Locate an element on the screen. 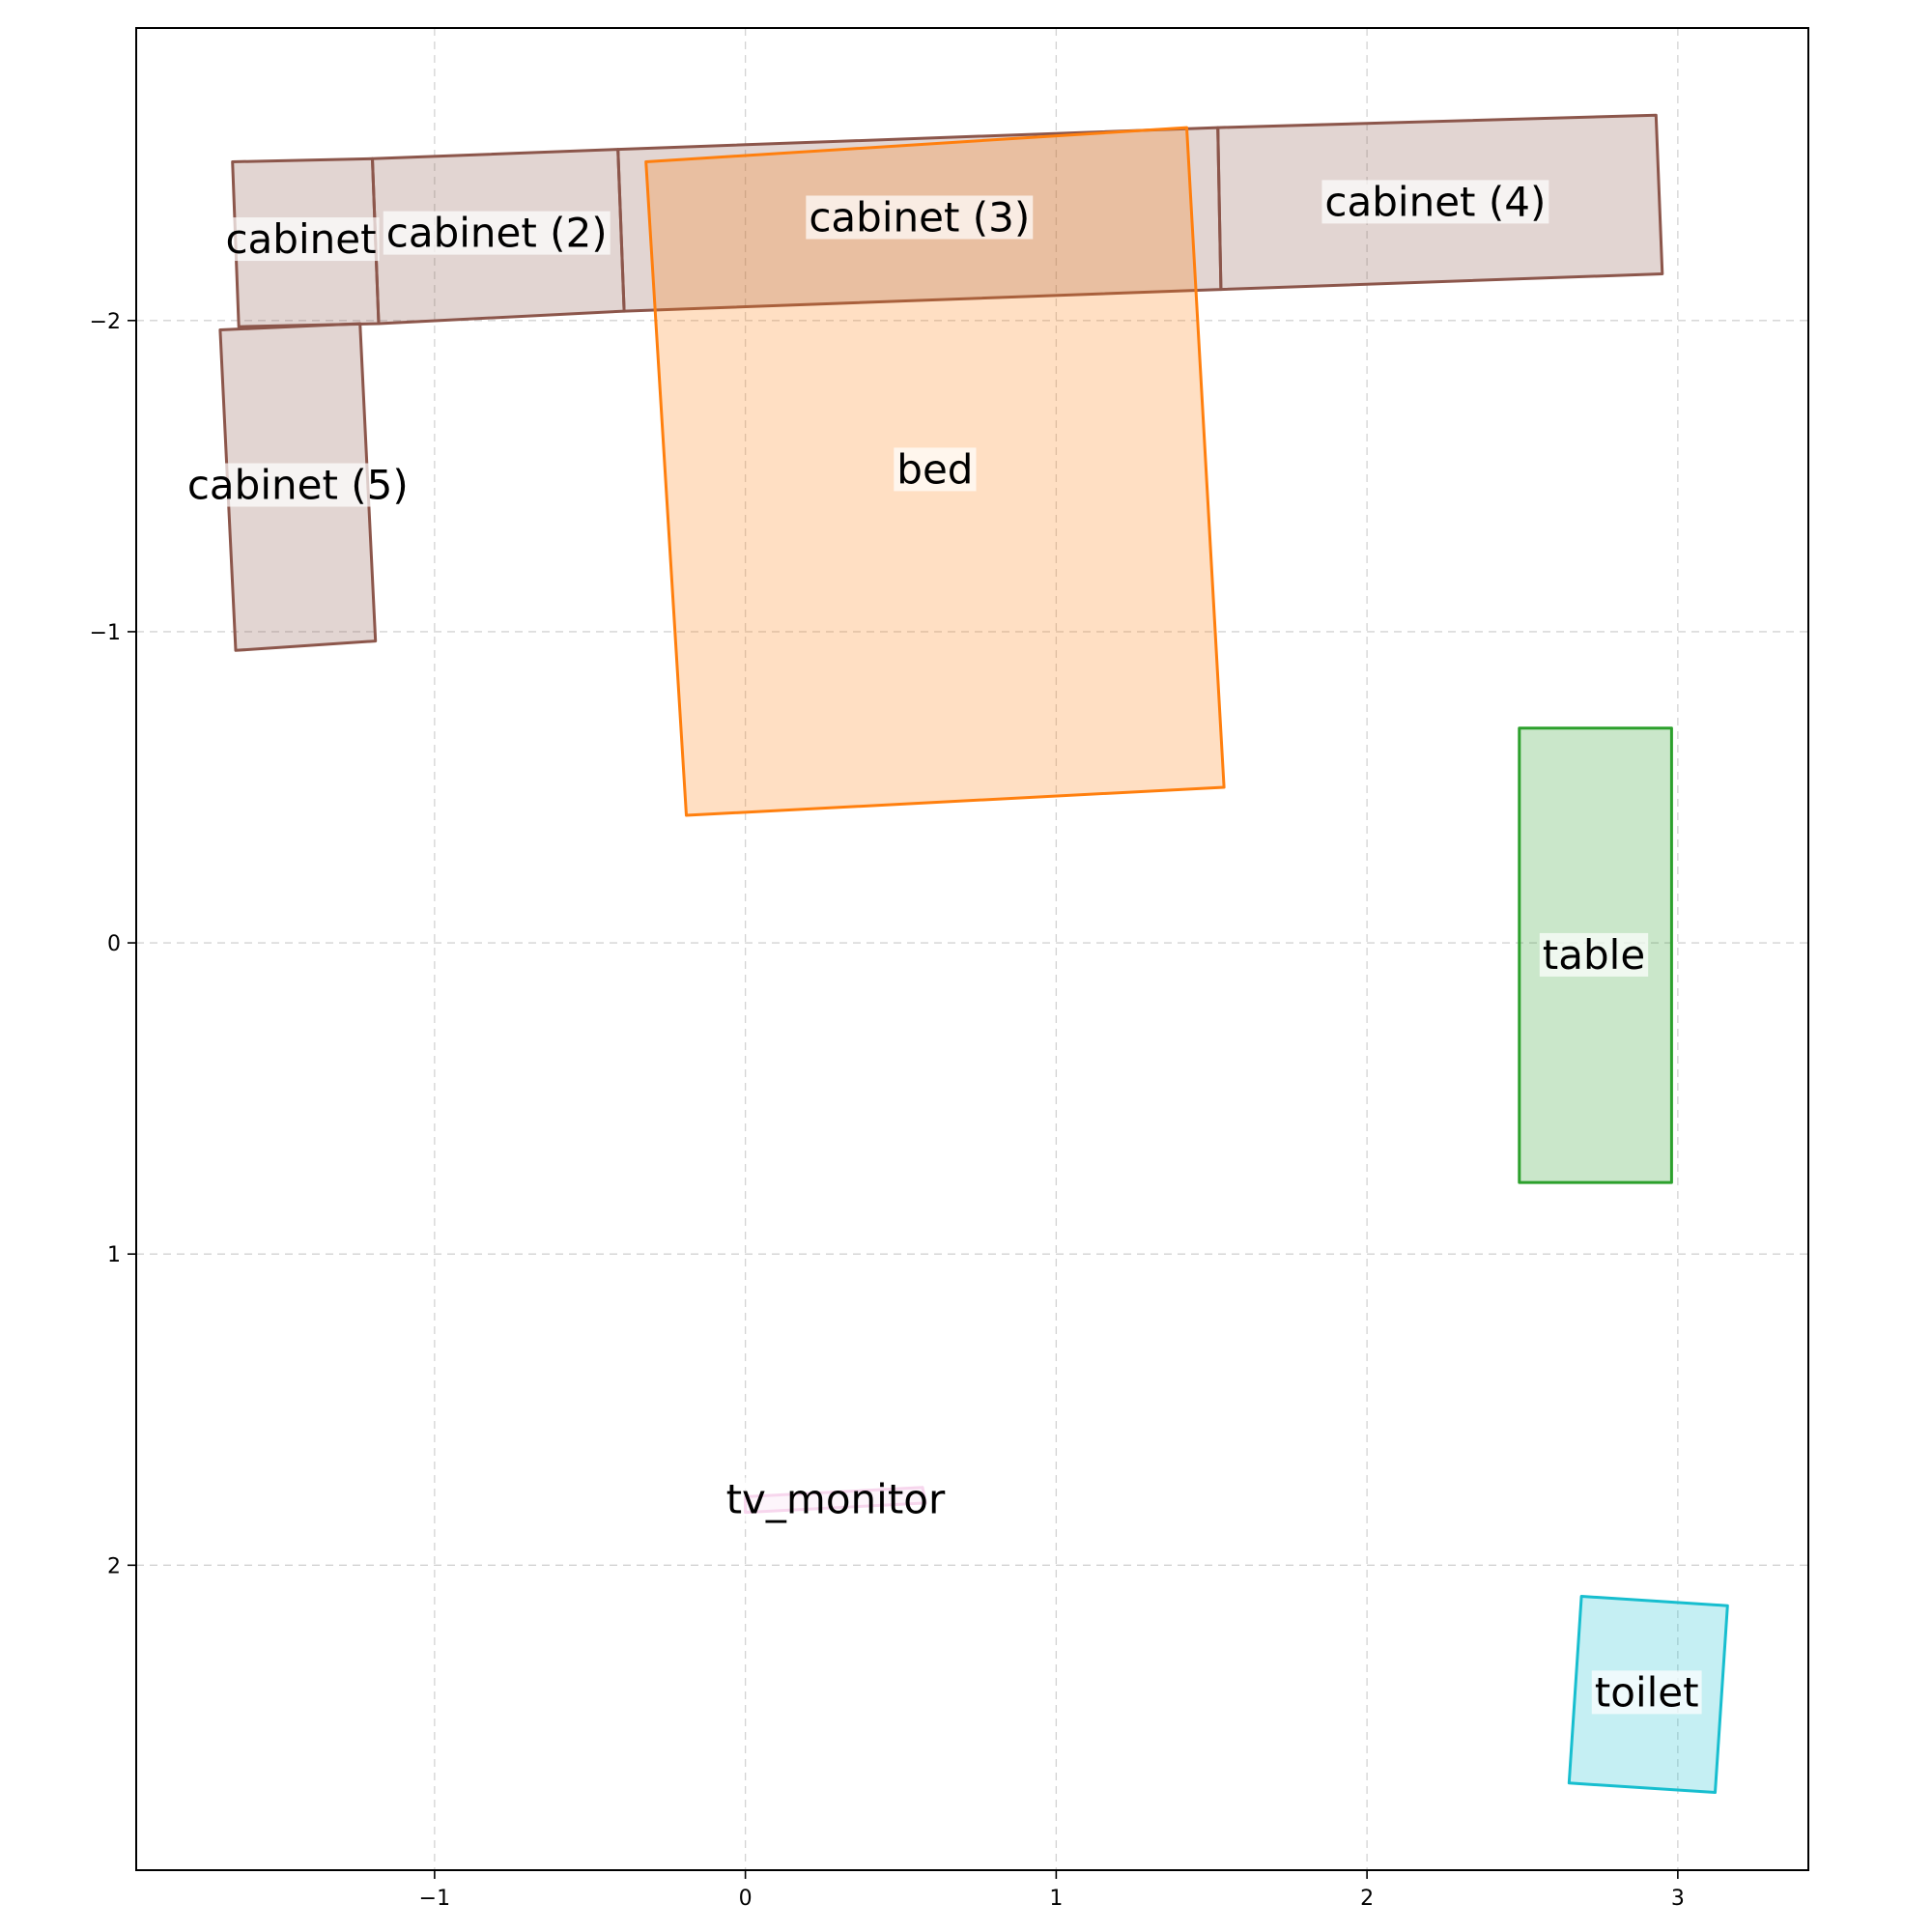 This screenshot has height=1932, width=1932. cabinet-2-label-bg is located at coordinates (497, 233).